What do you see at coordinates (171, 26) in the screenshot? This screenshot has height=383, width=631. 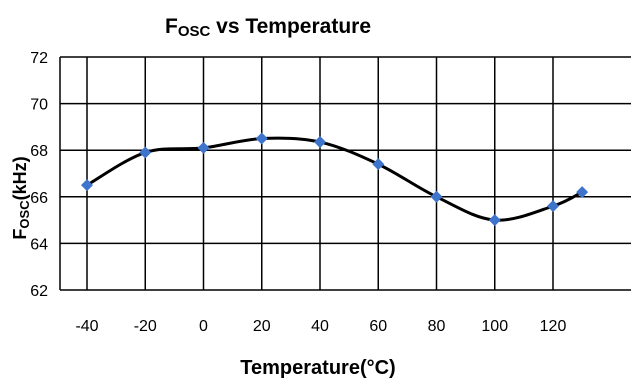 I see `title-main: F` at bounding box center [171, 26].